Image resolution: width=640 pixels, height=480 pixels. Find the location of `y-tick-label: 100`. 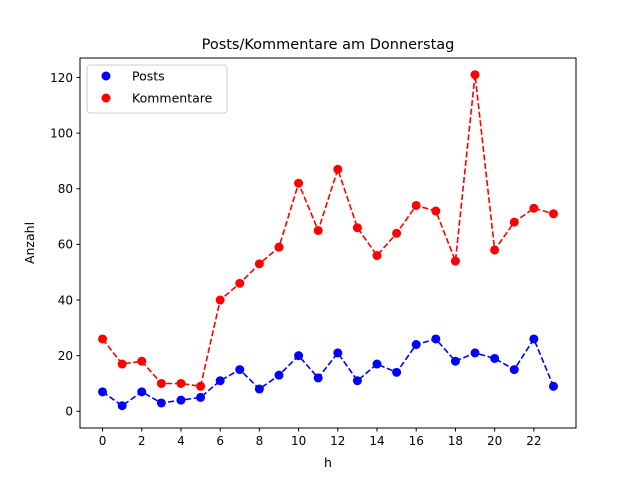

y-tick-label: 100 is located at coordinates (61, 133).